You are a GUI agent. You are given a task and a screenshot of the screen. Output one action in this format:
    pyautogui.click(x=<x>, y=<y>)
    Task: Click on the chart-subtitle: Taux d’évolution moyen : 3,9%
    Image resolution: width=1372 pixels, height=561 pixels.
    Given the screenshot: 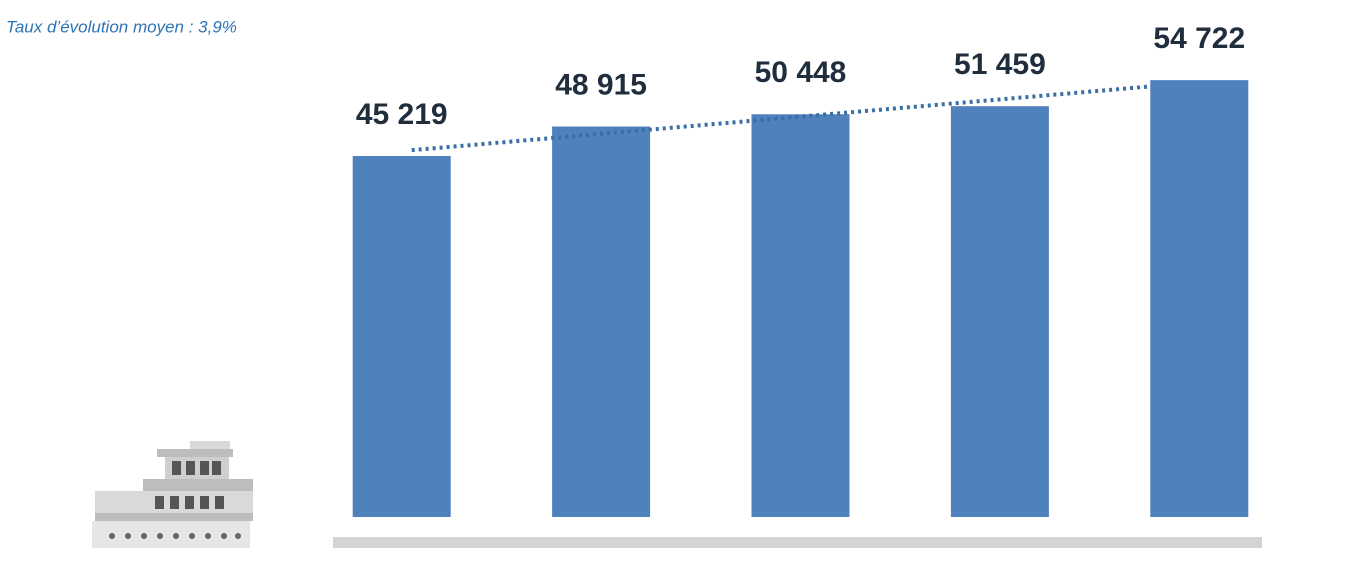 What is the action you would take?
    pyautogui.click(x=121, y=26)
    